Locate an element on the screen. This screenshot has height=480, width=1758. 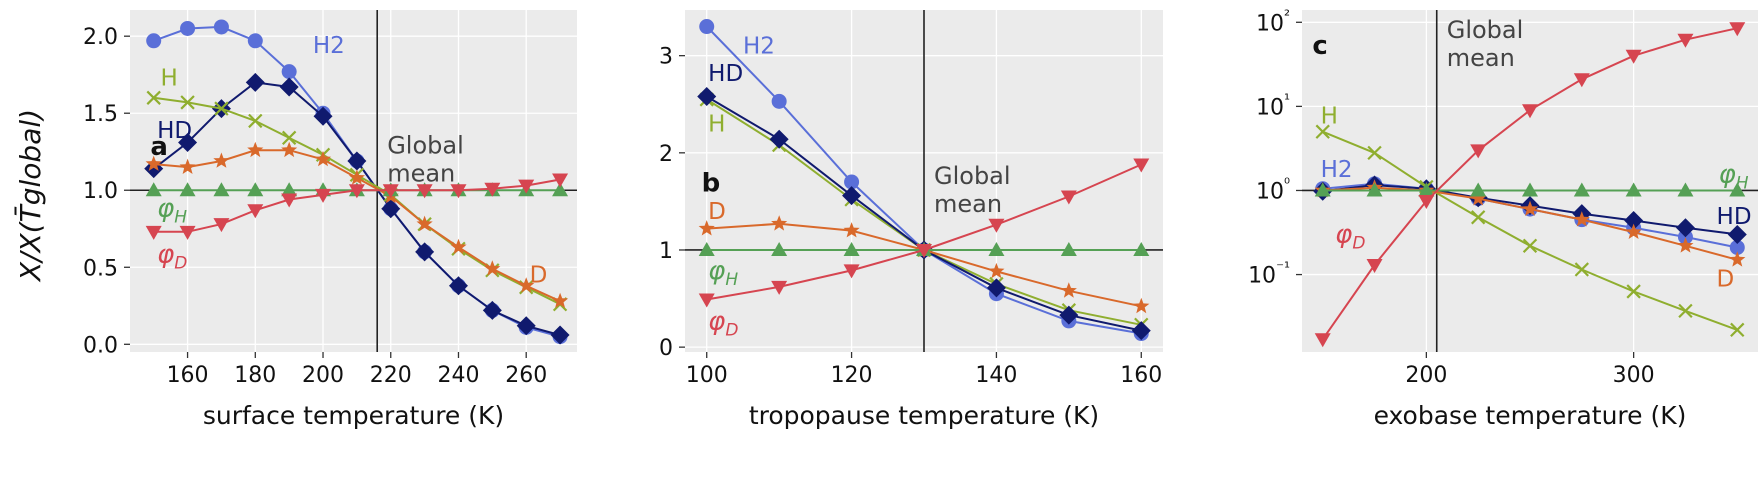
series-phi-d is located at coordinates (357, 206).